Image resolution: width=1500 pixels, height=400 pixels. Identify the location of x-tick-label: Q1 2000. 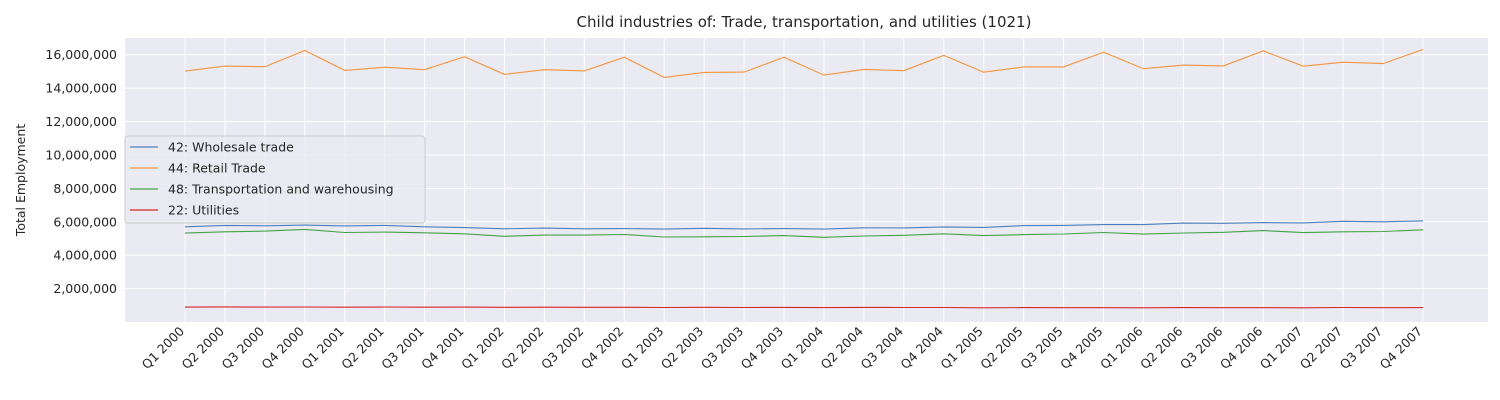
(163, 347).